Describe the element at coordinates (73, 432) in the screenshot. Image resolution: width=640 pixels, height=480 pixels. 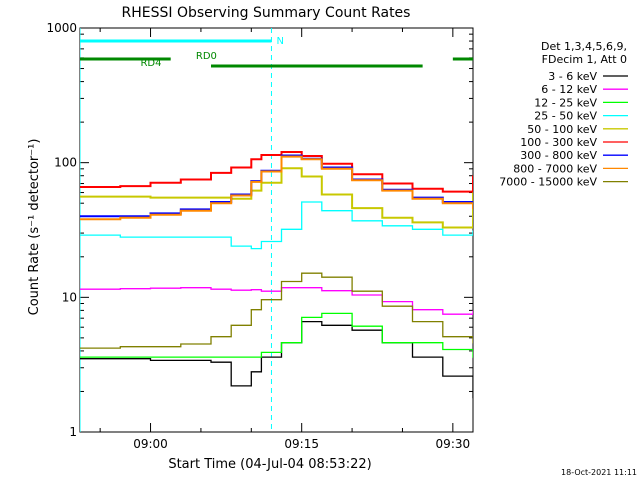
I see `y-tick-label: 1` at that location.